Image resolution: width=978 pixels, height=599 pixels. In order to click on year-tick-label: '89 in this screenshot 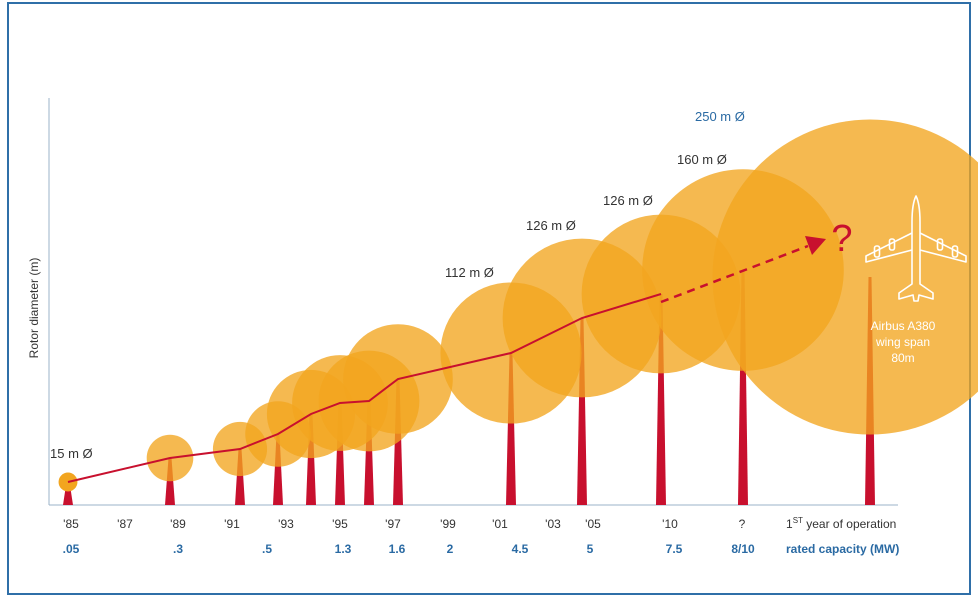, I will do `click(178, 524)`.